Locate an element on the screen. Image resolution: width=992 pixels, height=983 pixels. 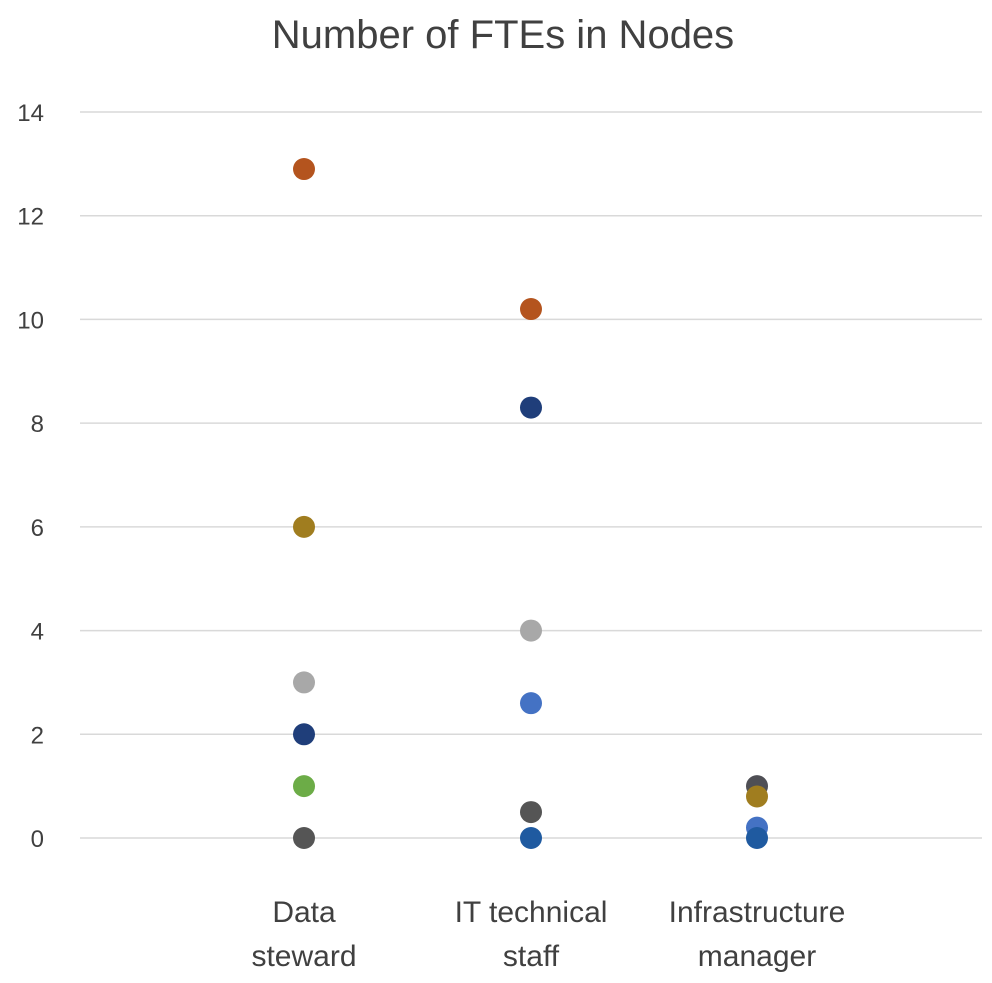
y-tick-label: 12 is located at coordinates (30, 217).